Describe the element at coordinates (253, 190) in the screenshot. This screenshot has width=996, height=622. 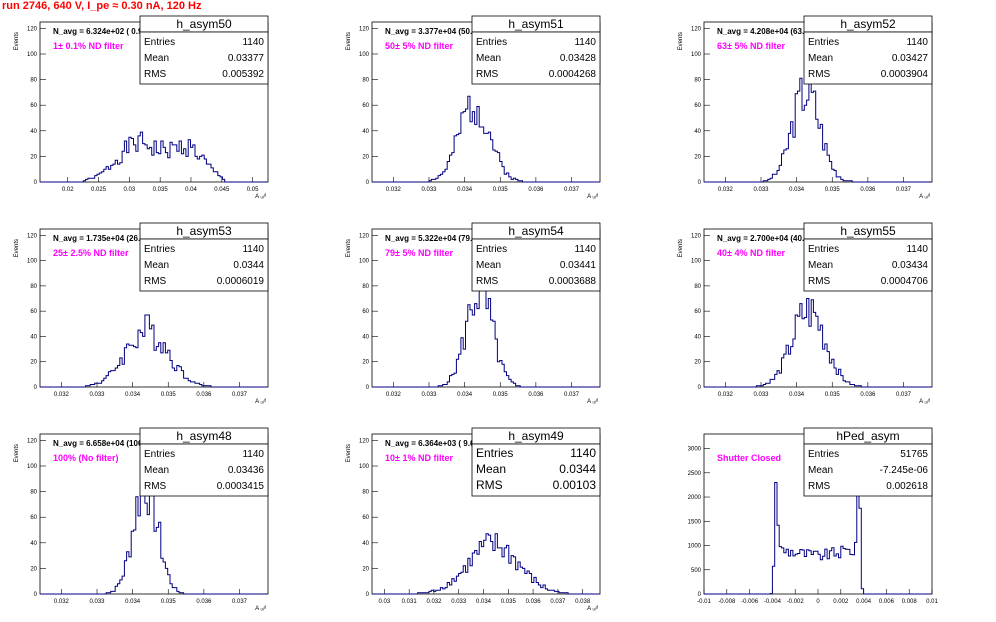
I see `x-tick-label: 0.05` at that location.